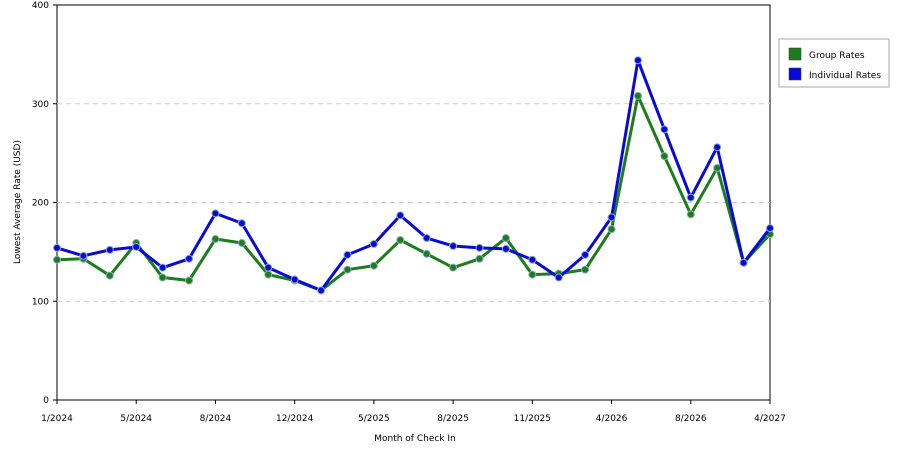 Image resolution: width=900 pixels, height=454 pixels. What do you see at coordinates (845, 76) in the screenshot?
I see `legend-label: Individual Rates` at bounding box center [845, 76].